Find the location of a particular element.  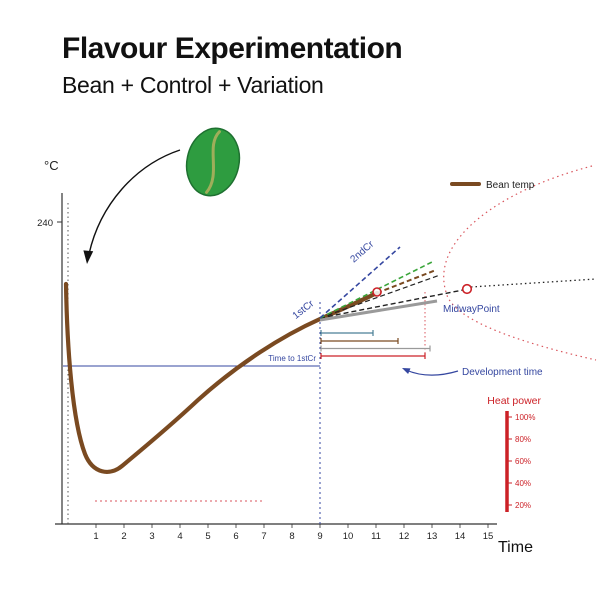

x-tick-4: 4 is located at coordinates (179, 536).